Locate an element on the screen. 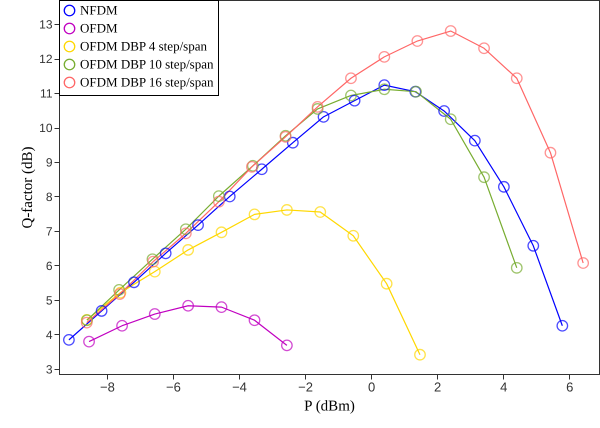 The image size is (600, 428). y-tick-label: 13 is located at coordinates (46, 25).